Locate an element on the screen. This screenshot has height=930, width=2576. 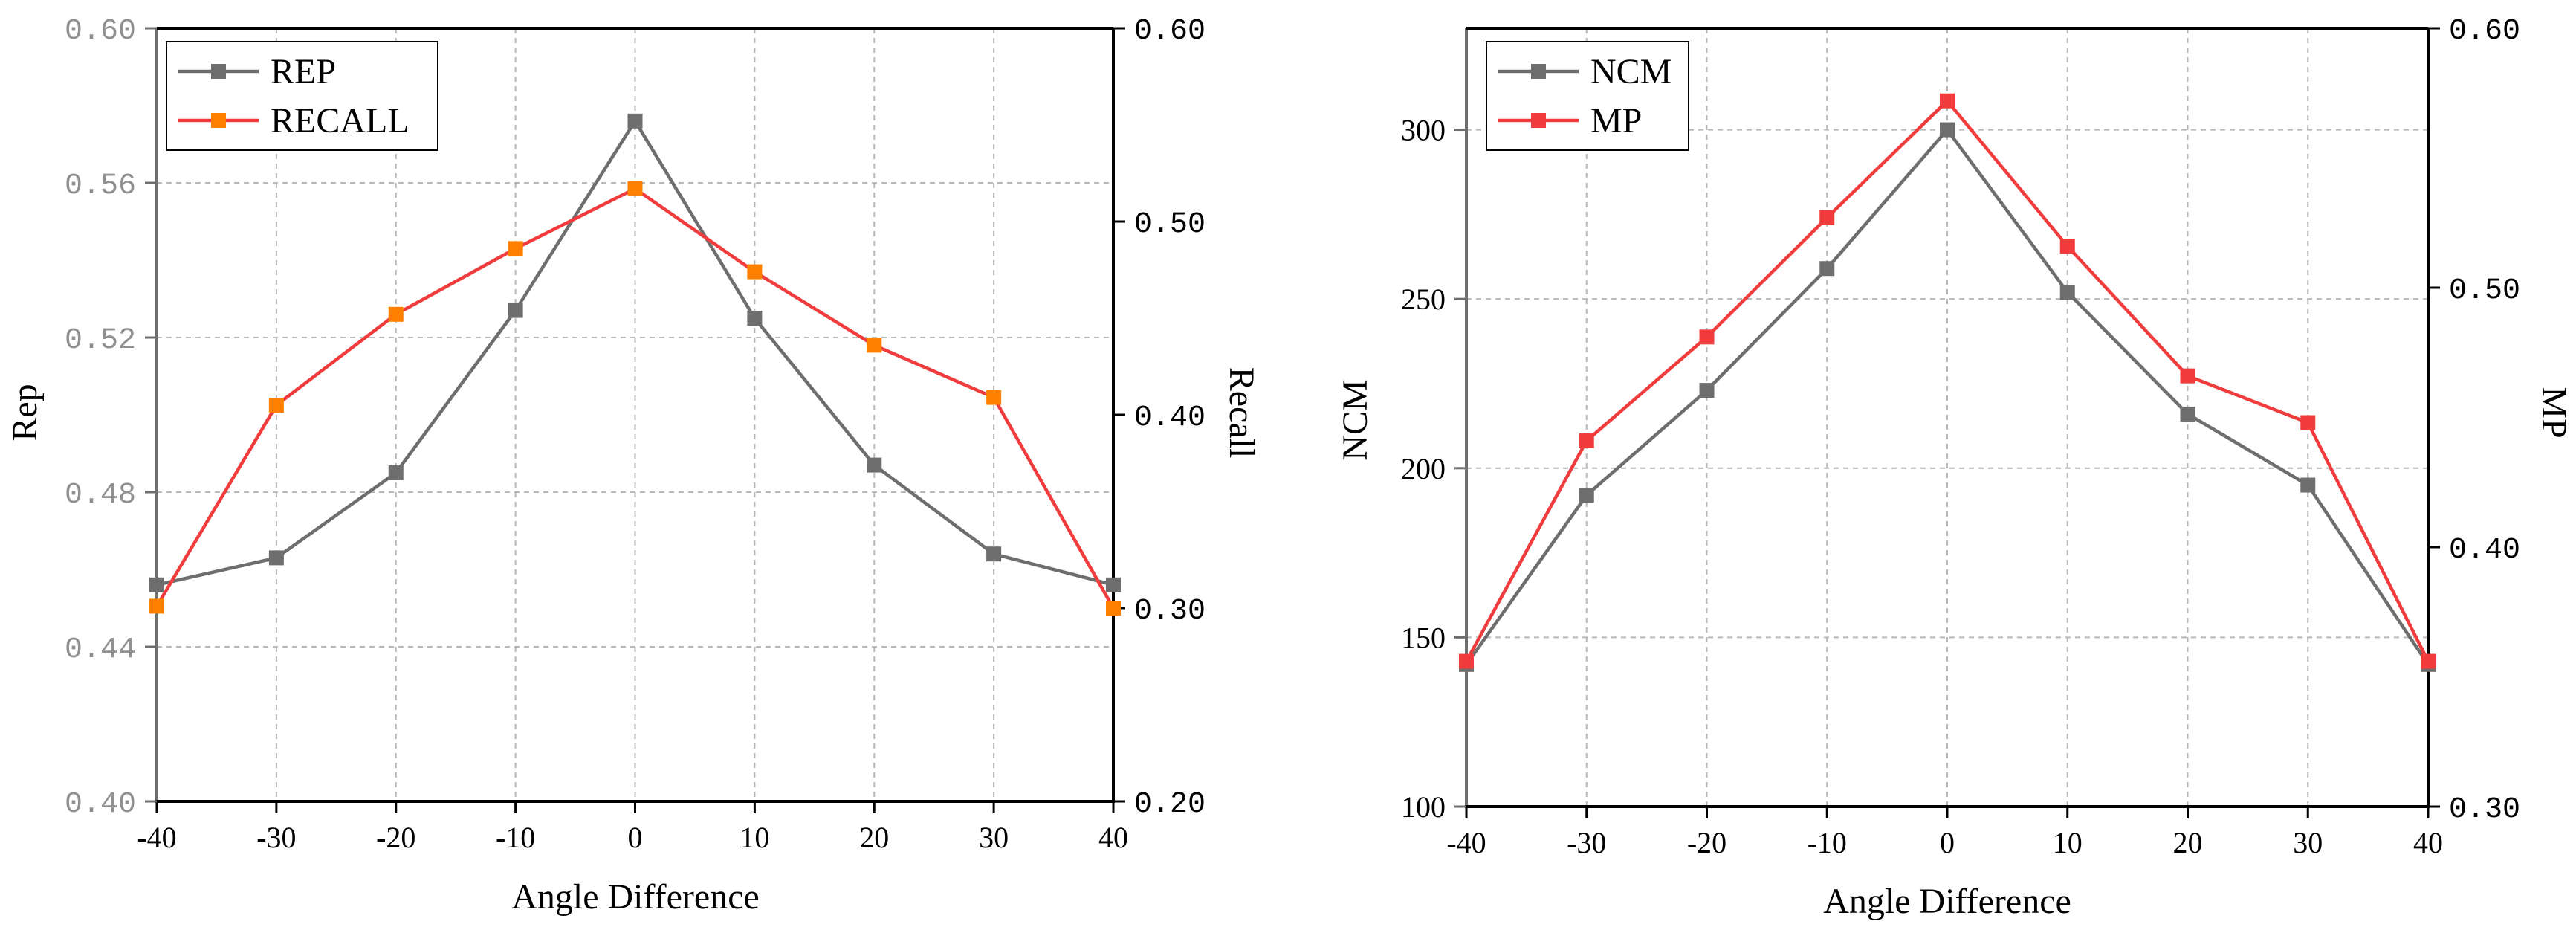
legend-marker-rep is located at coordinates (219, 72).